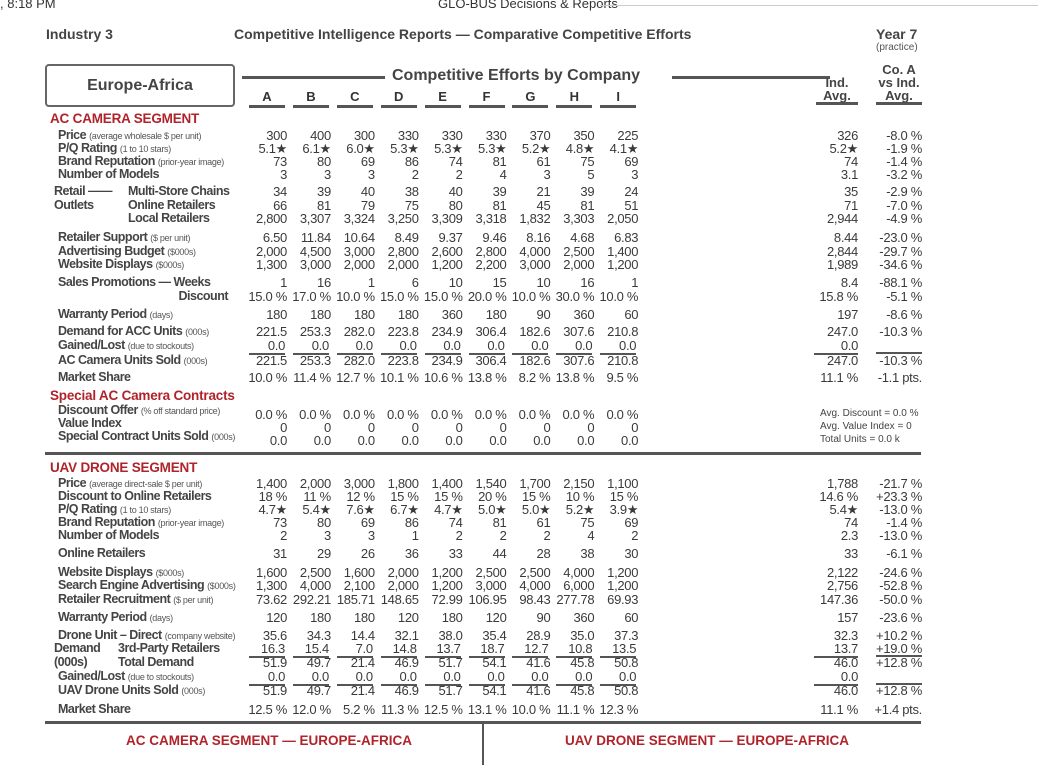 The height and width of the screenshot is (765, 1038). Describe the element at coordinates (448, 496) in the screenshot. I see `cell-e: 15 %` at that location.